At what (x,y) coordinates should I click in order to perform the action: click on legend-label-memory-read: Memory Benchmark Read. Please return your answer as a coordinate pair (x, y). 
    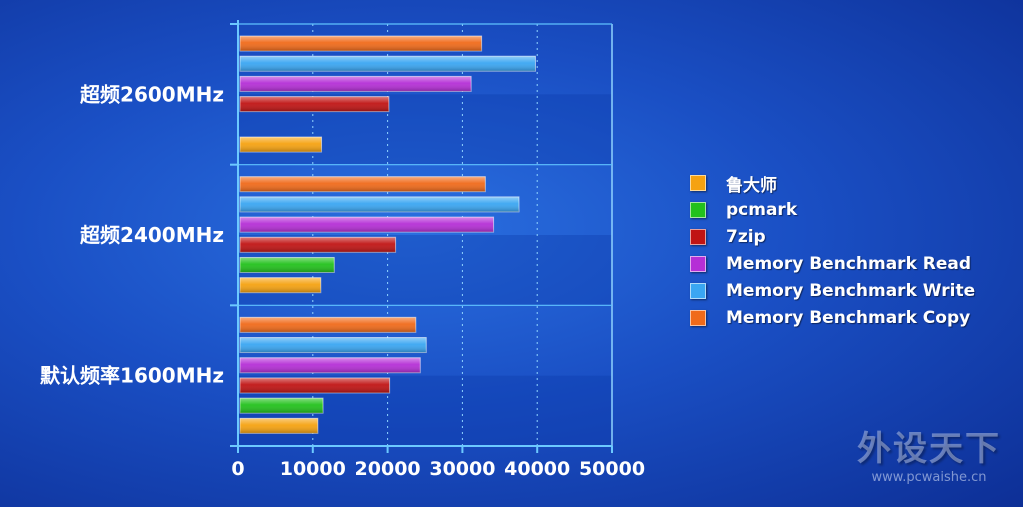
    Looking at the image, I should click on (849, 264).